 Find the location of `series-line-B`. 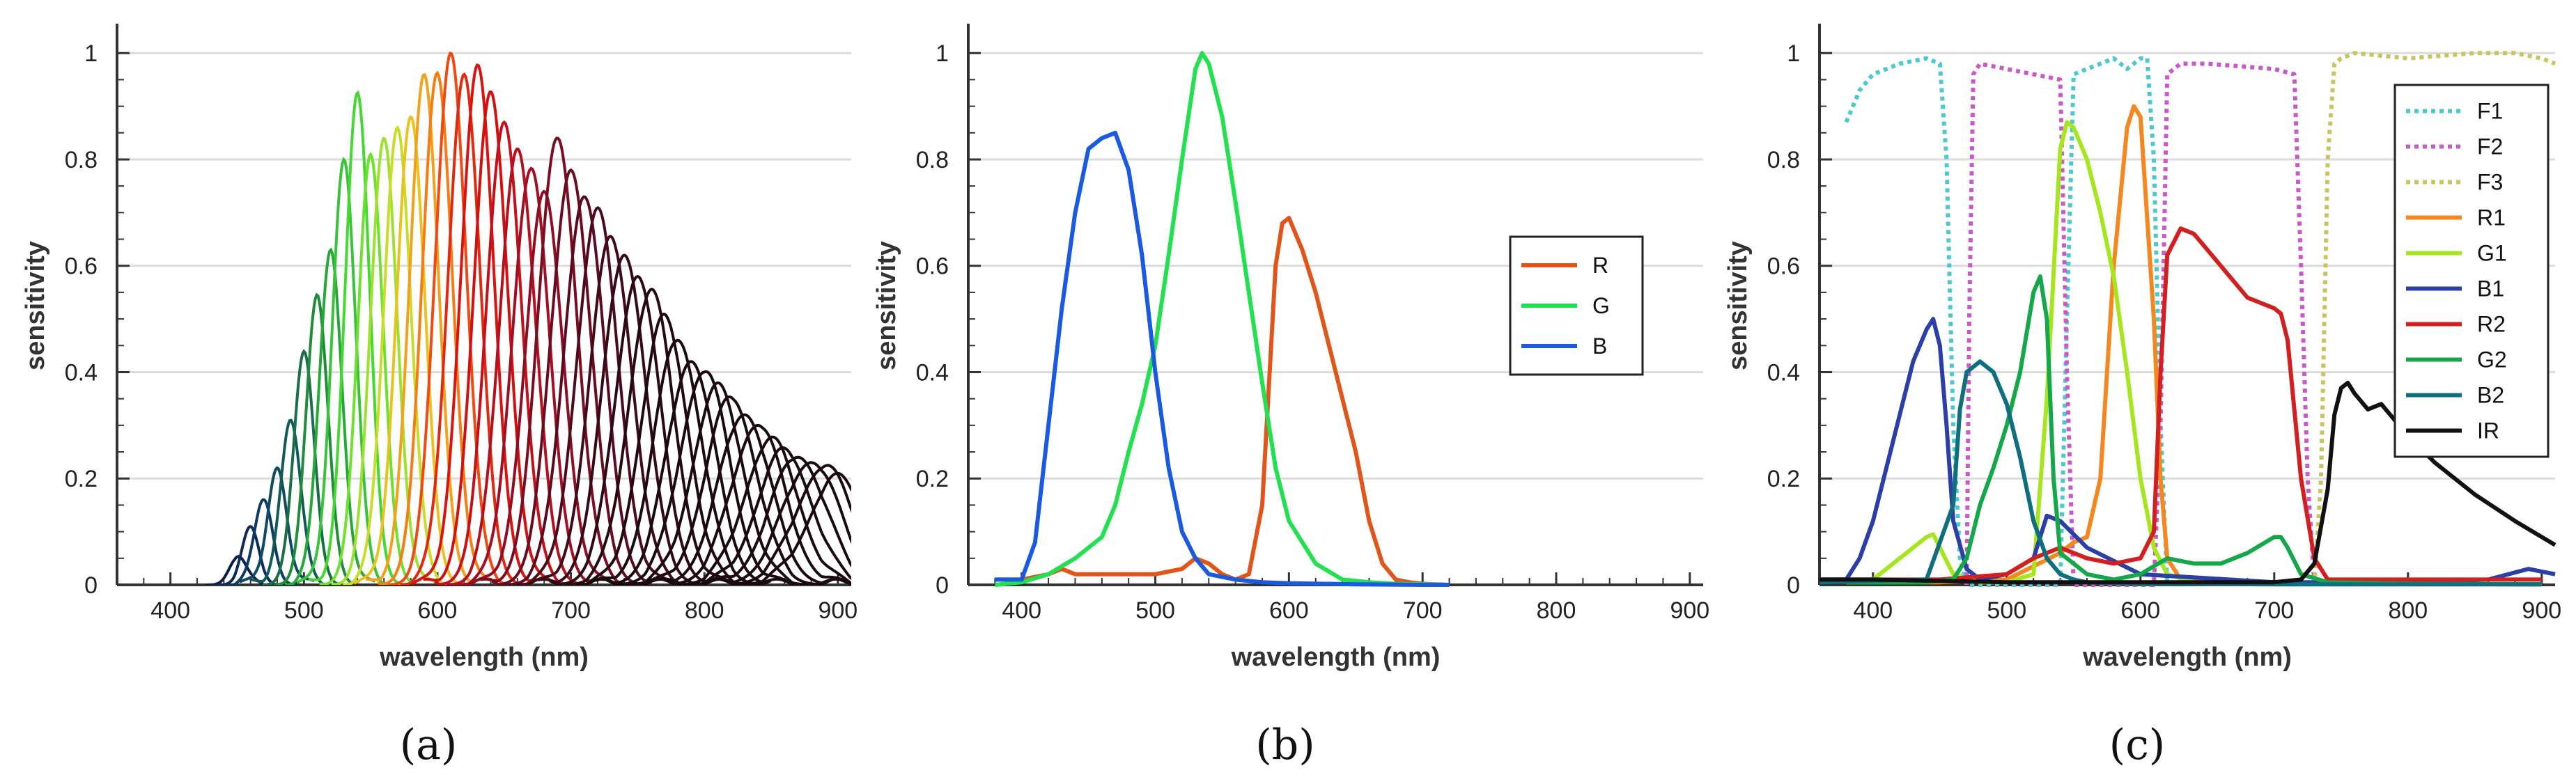

series-line-B is located at coordinates (1222, 358).